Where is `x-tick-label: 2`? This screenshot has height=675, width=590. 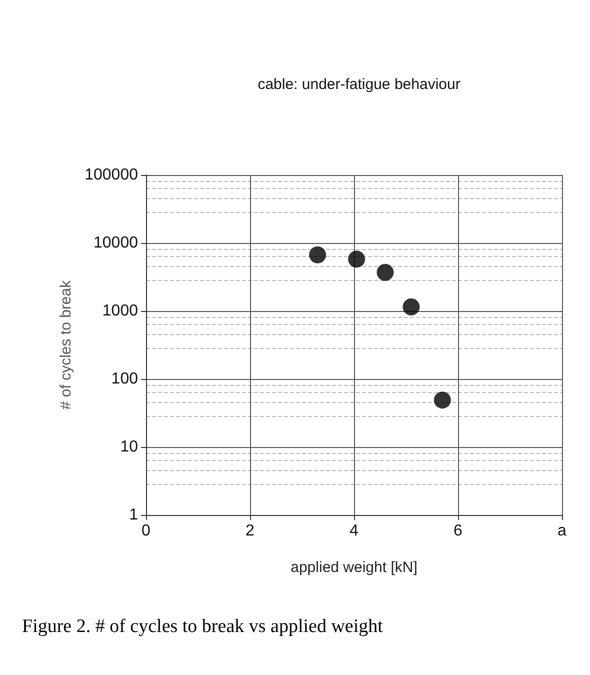
x-tick-label: 2 is located at coordinates (250, 531).